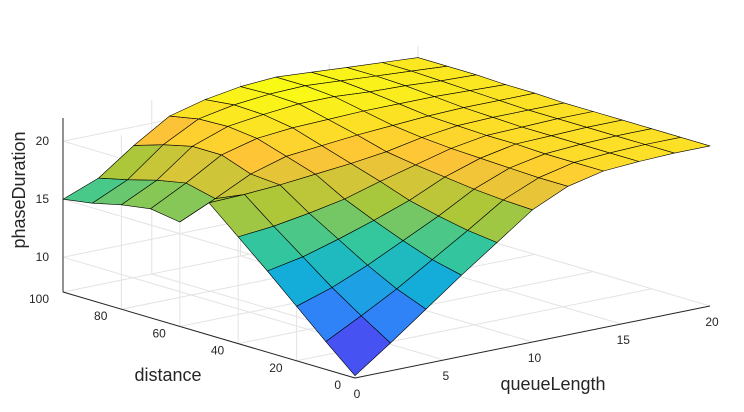 This screenshot has height=412, width=744. I want to click on y-tick-label: 60, so click(159, 333).